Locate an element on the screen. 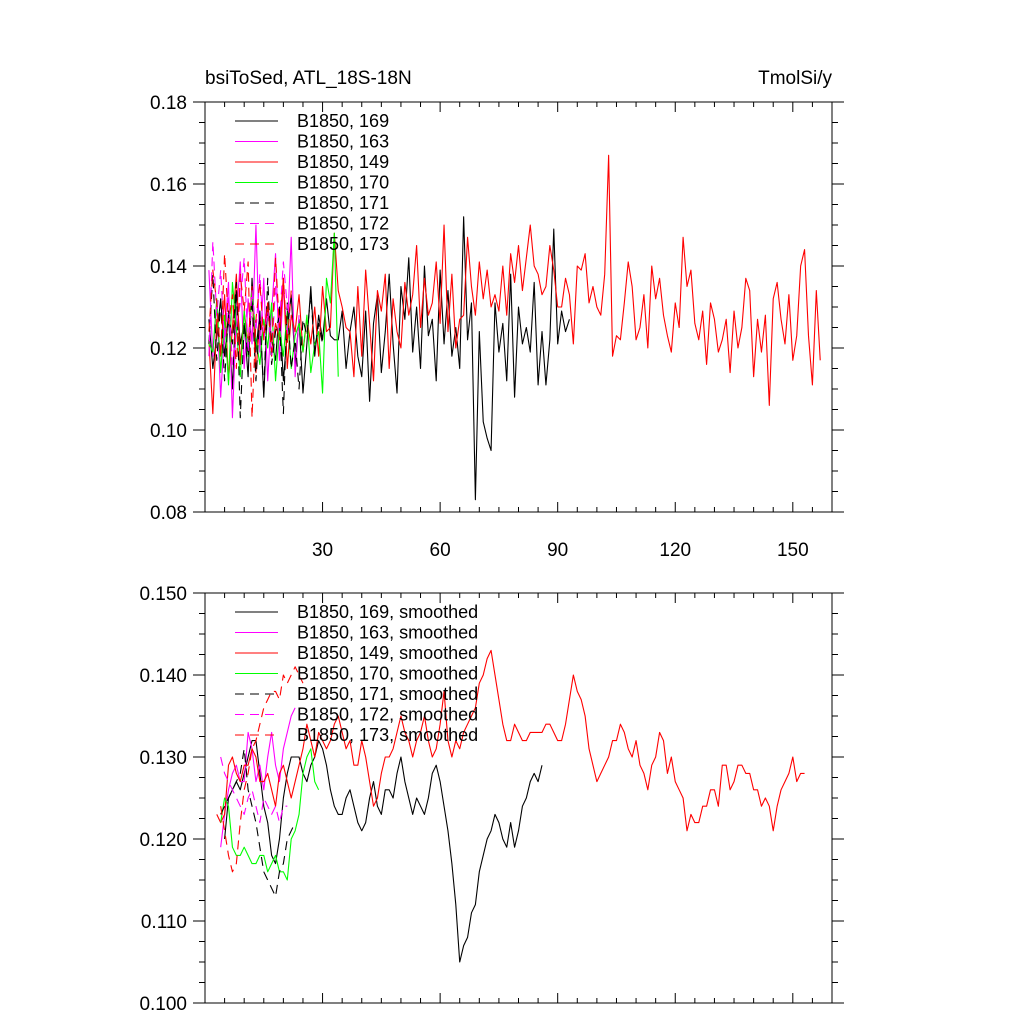 This screenshot has height=1024, width=1024. top-y-tick-label: 0.10 is located at coordinates (168, 431).